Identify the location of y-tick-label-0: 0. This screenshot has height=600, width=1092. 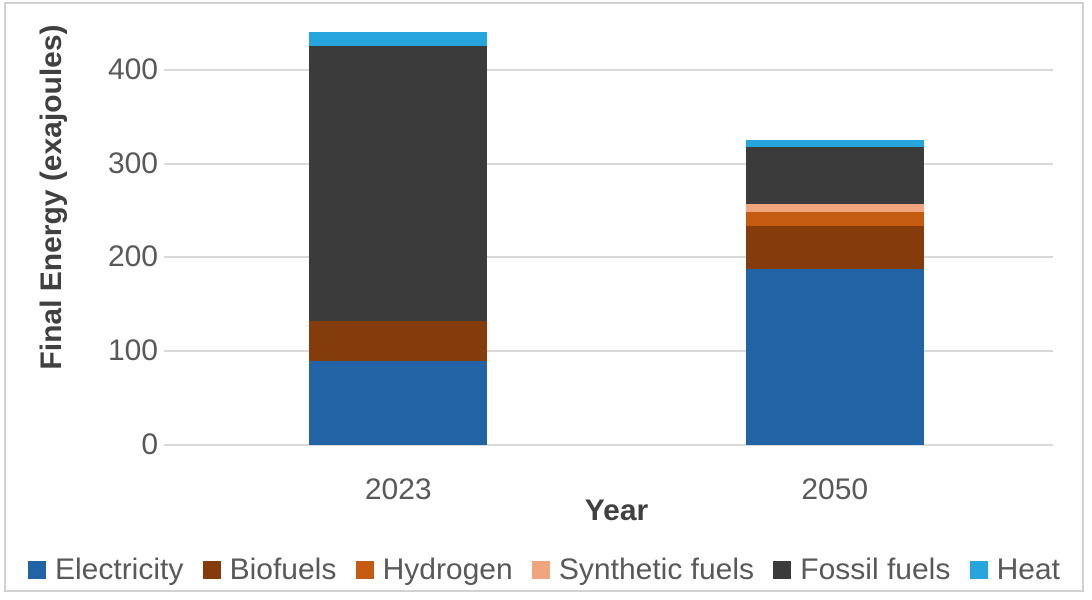
(149, 444).